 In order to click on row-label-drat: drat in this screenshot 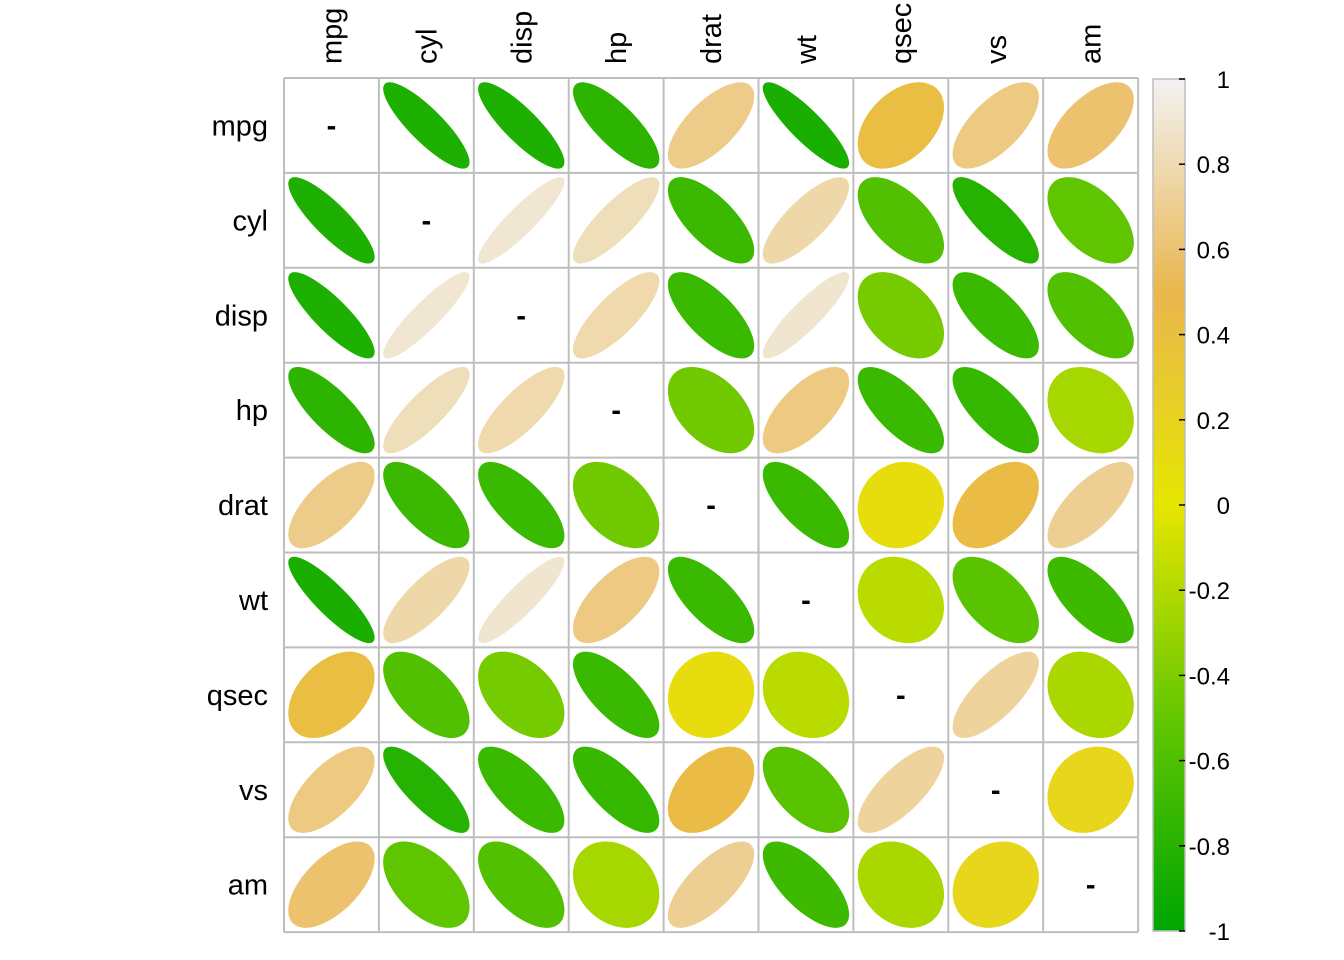, I will do `click(243, 506)`.